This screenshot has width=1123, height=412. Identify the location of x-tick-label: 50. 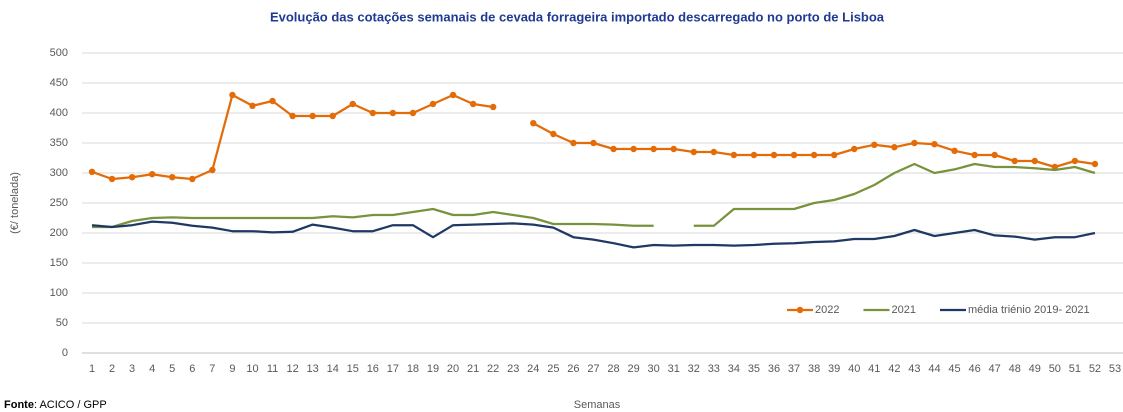
(1055, 369).